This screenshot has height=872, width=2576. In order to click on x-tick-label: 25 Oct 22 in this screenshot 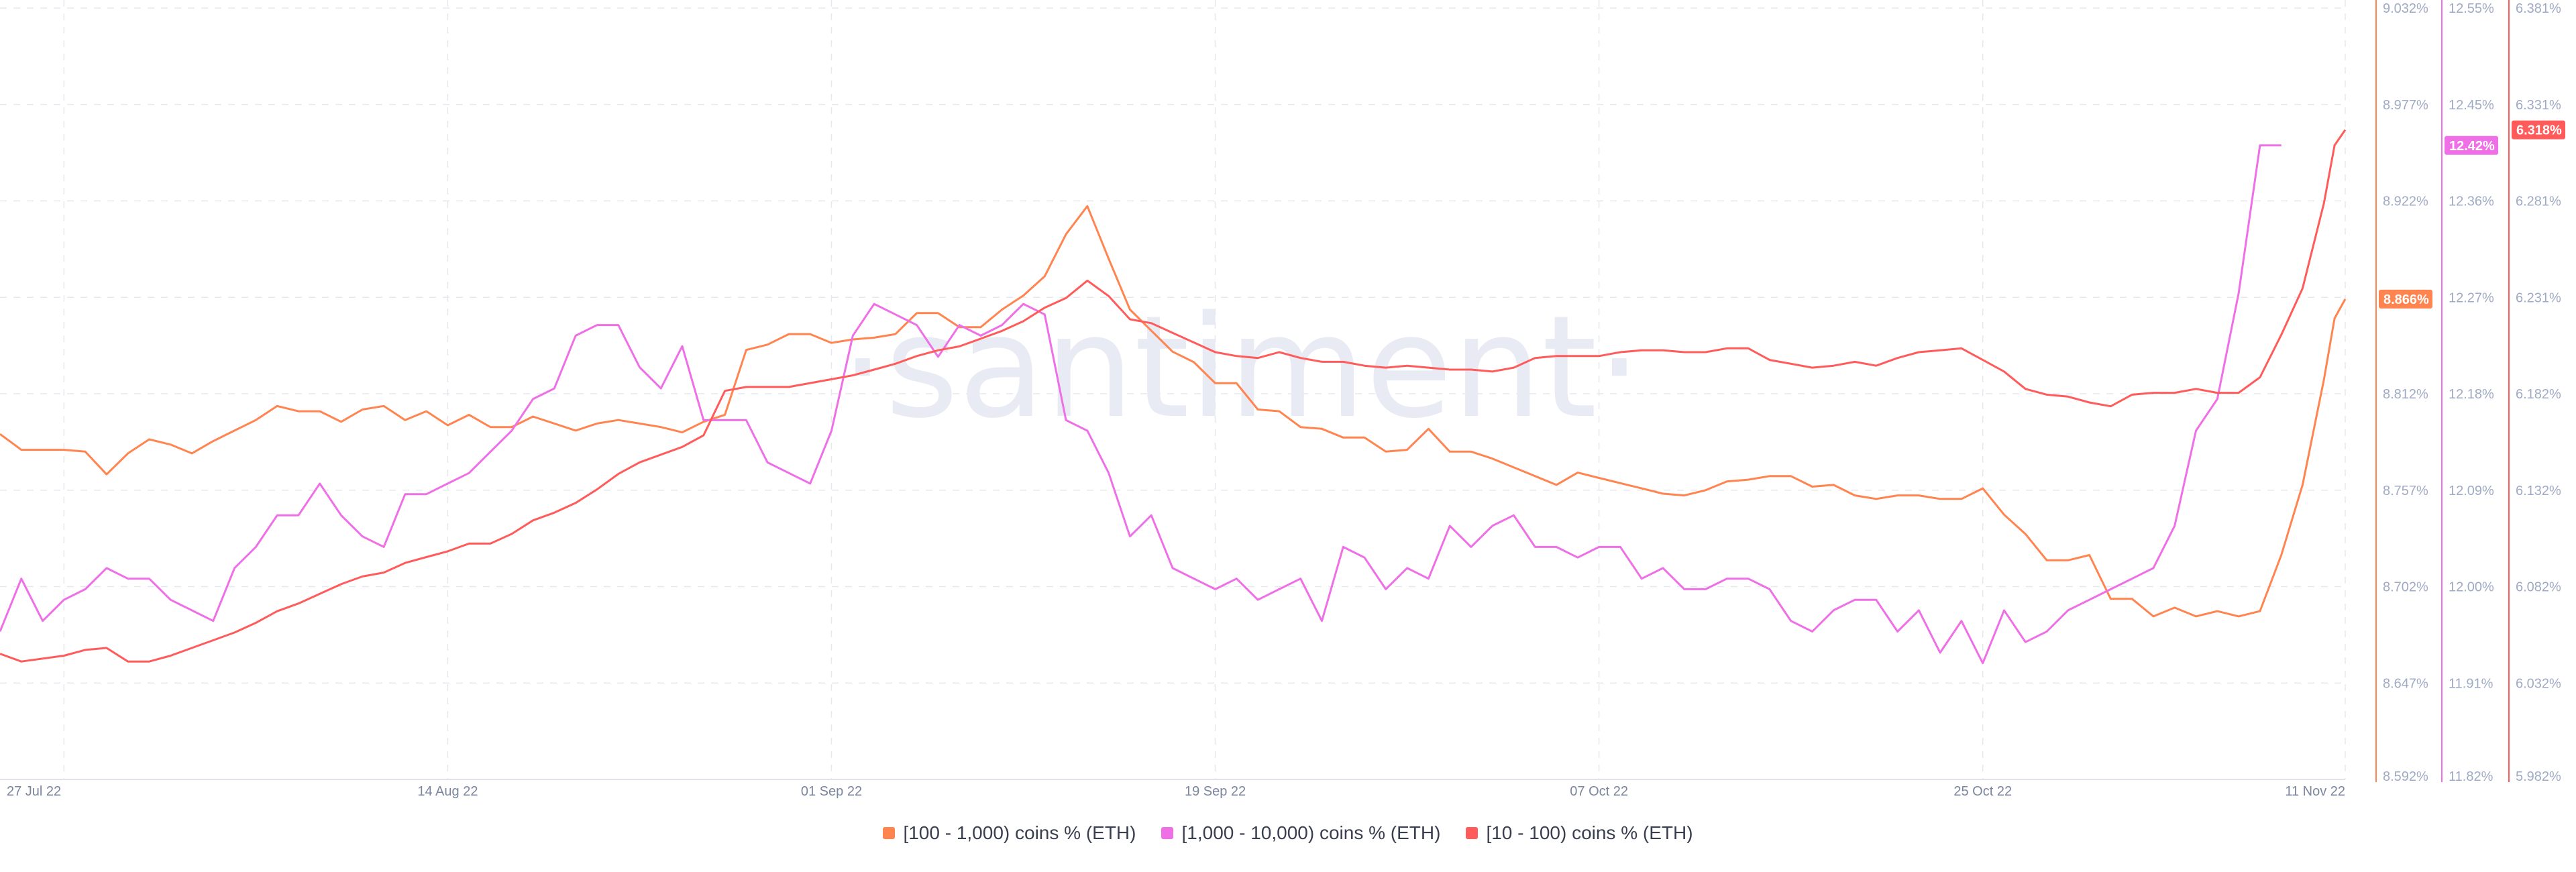, I will do `click(1982, 791)`.